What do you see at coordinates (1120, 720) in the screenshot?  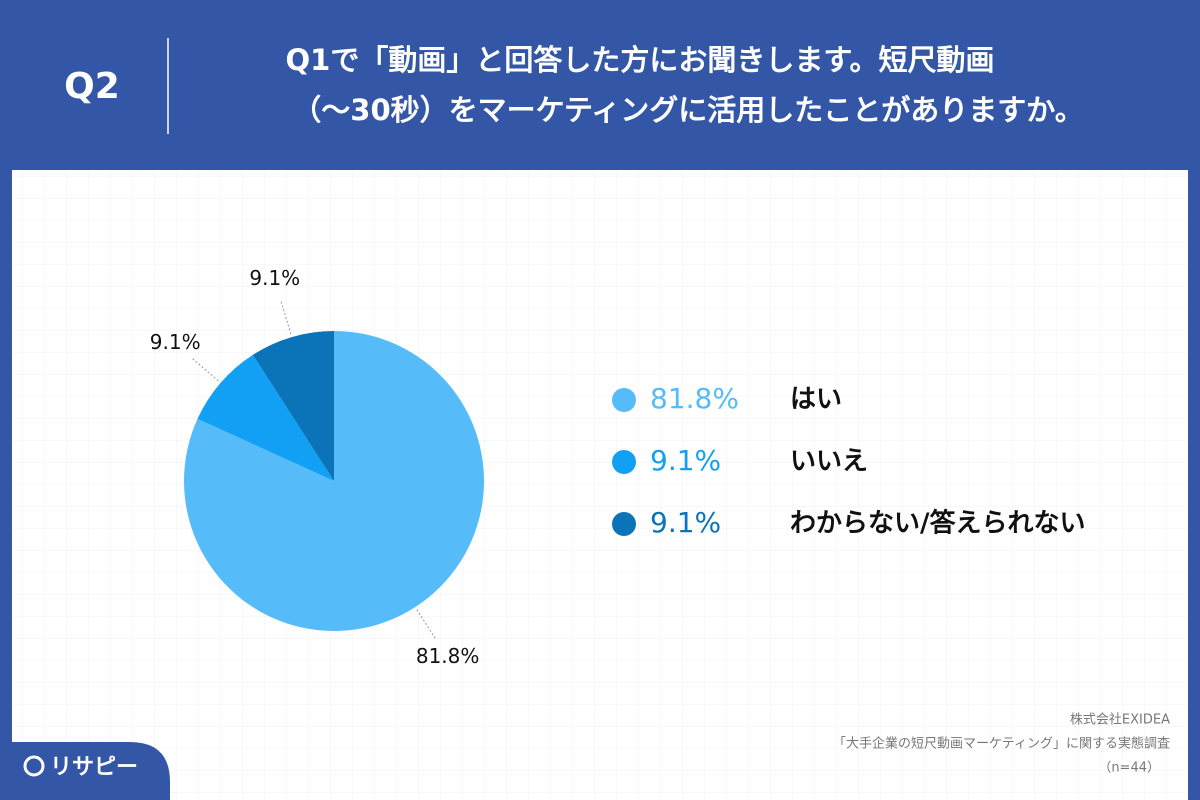 I see `source: 株式会社EXIDEA` at bounding box center [1120, 720].